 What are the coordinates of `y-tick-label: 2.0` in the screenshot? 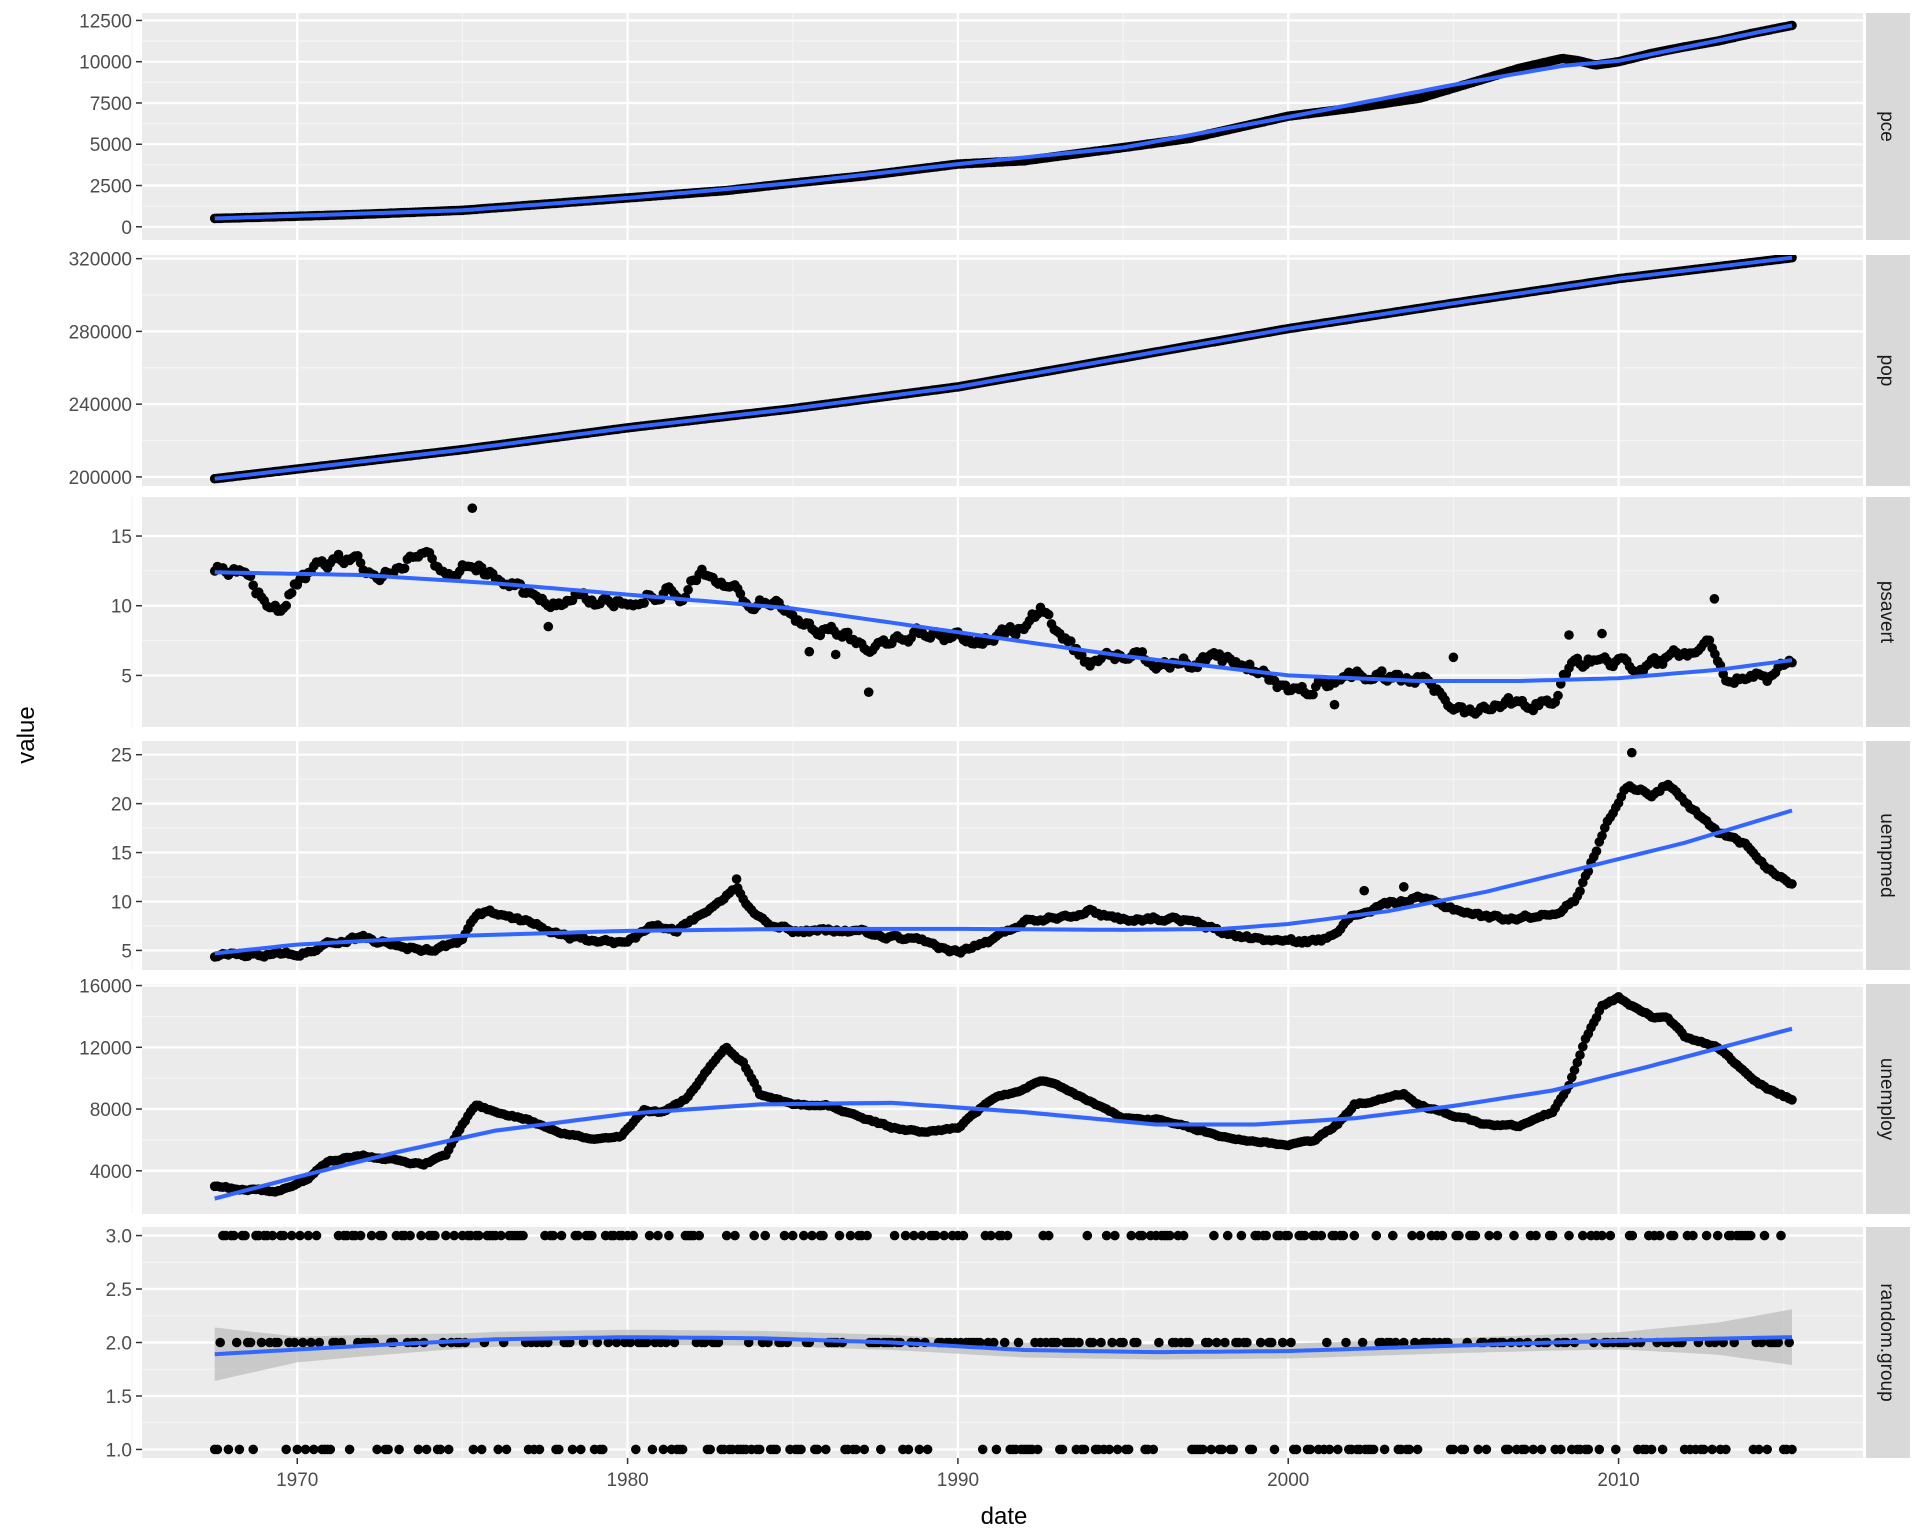 It's located at (119, 1344).